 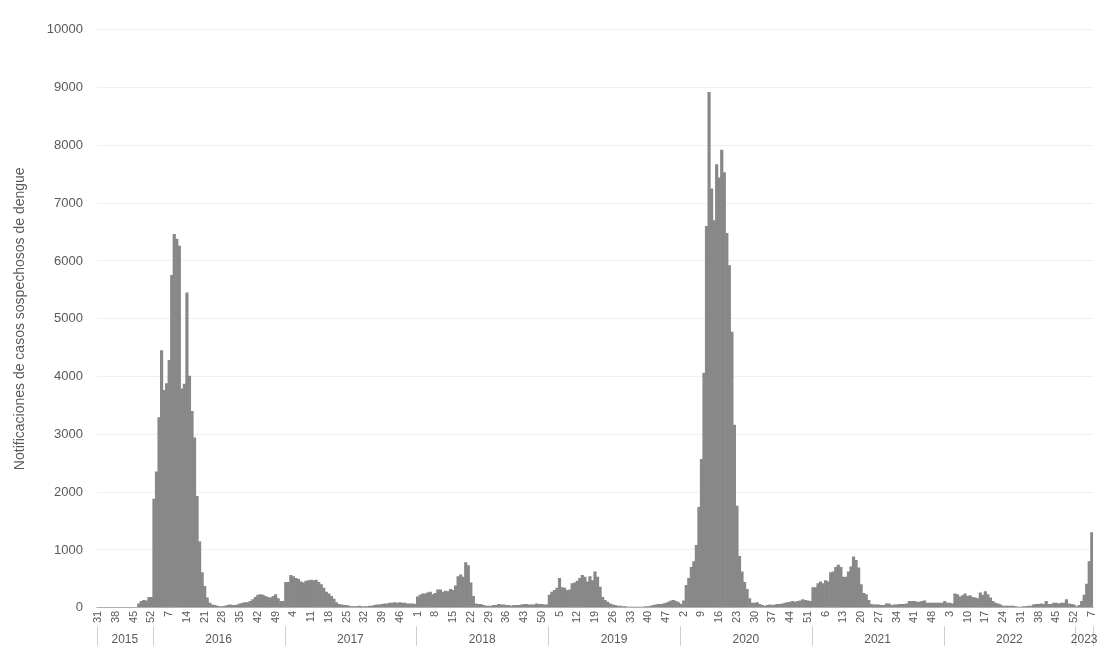 I want to click on x-tick-label: 39, so click(x=381, y=617).